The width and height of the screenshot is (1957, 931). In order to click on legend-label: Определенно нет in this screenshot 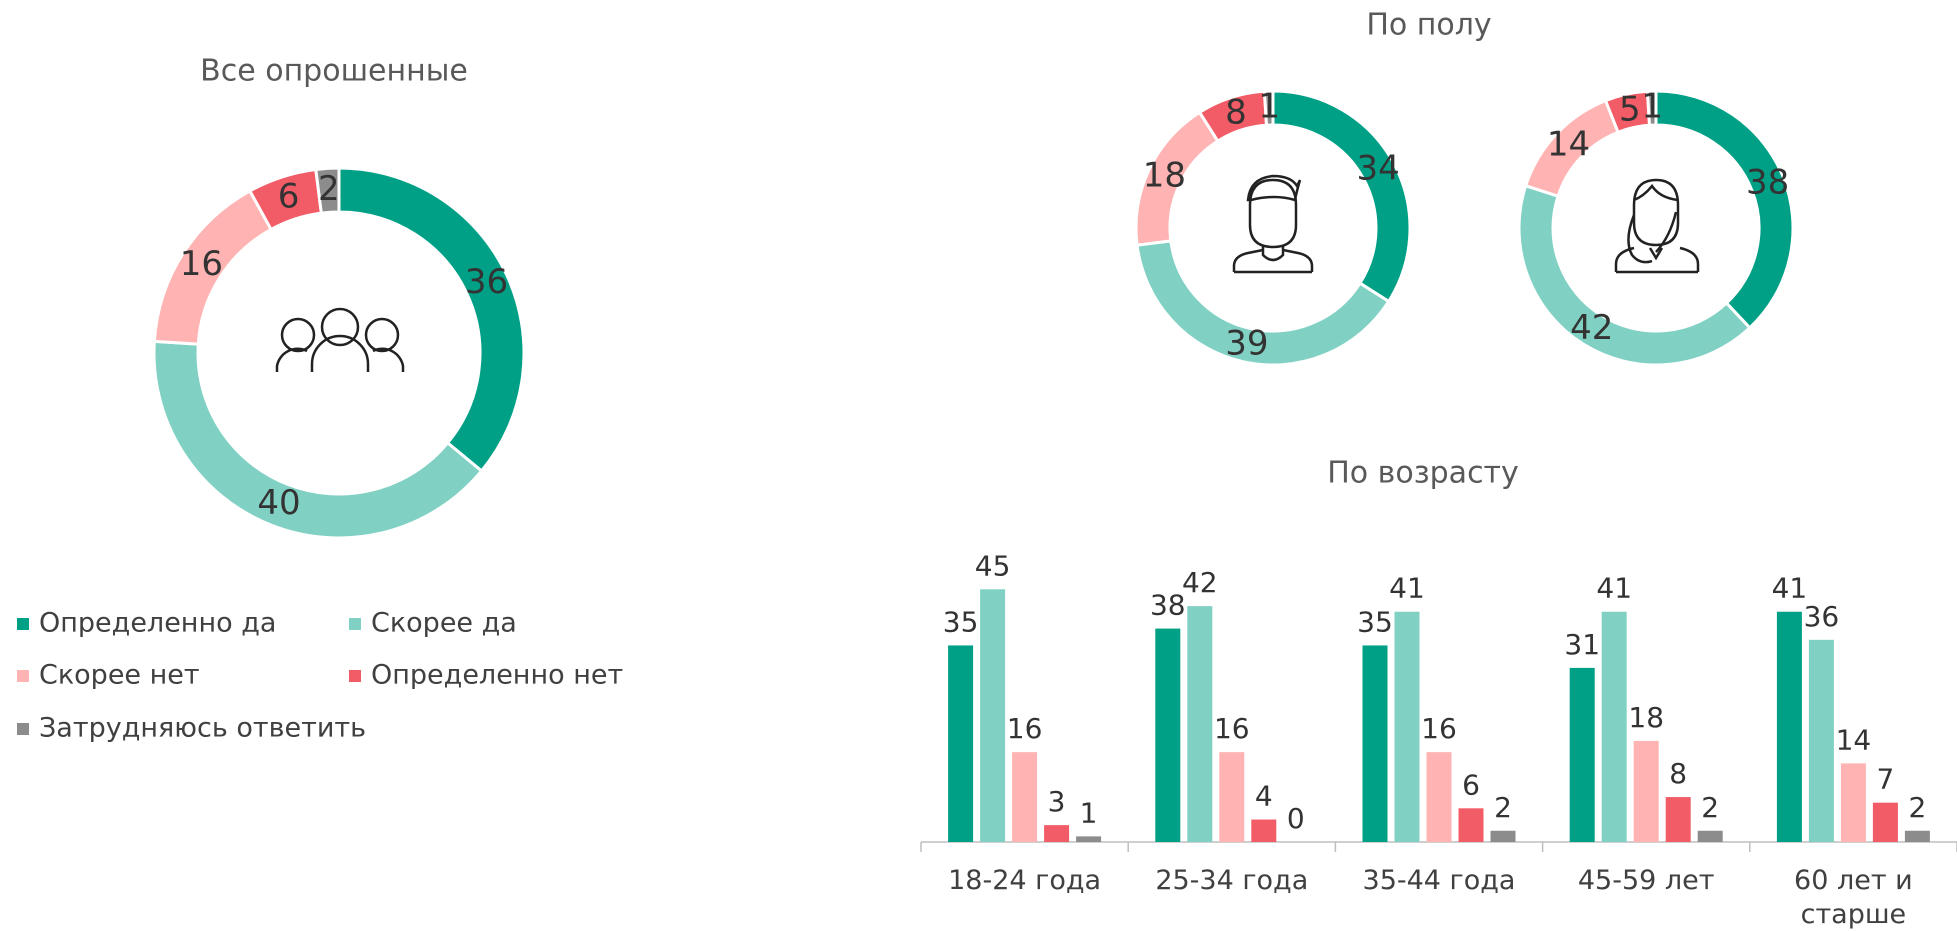, I will do `click(497, 675)`.